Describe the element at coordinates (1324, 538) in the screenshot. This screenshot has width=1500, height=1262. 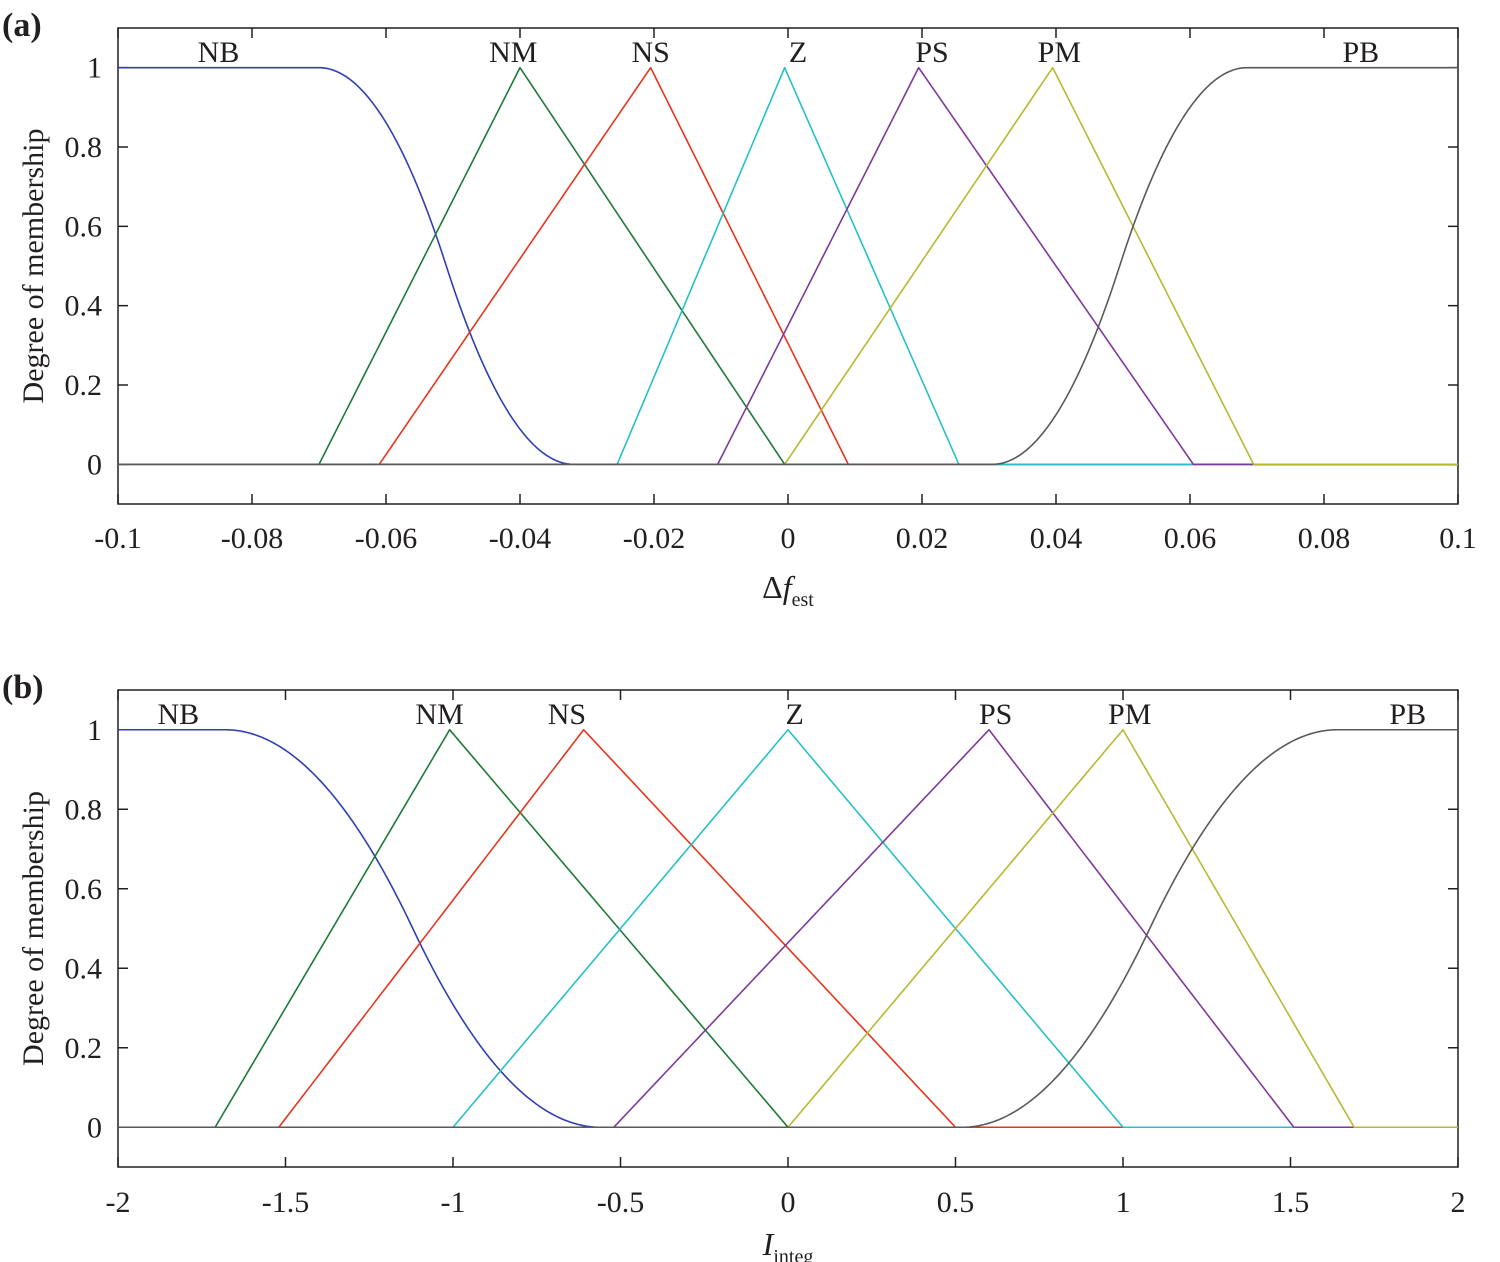
I see `x-tick-label: 0.08` at that location.